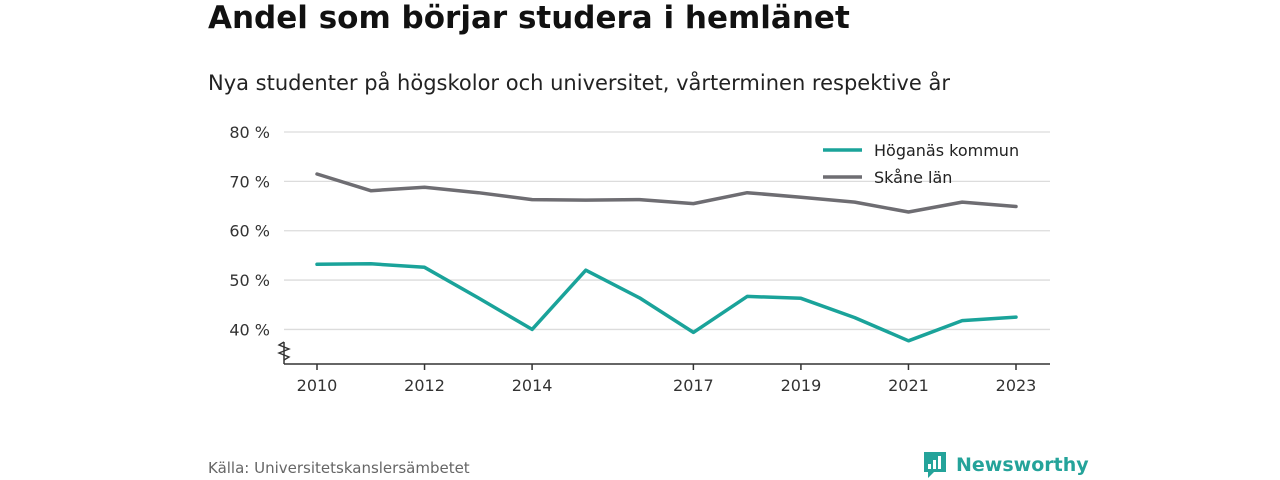  Describe the element at coordinates (249, 280) in the screenshot. I see `y-tick-label: 50 %` at that location.